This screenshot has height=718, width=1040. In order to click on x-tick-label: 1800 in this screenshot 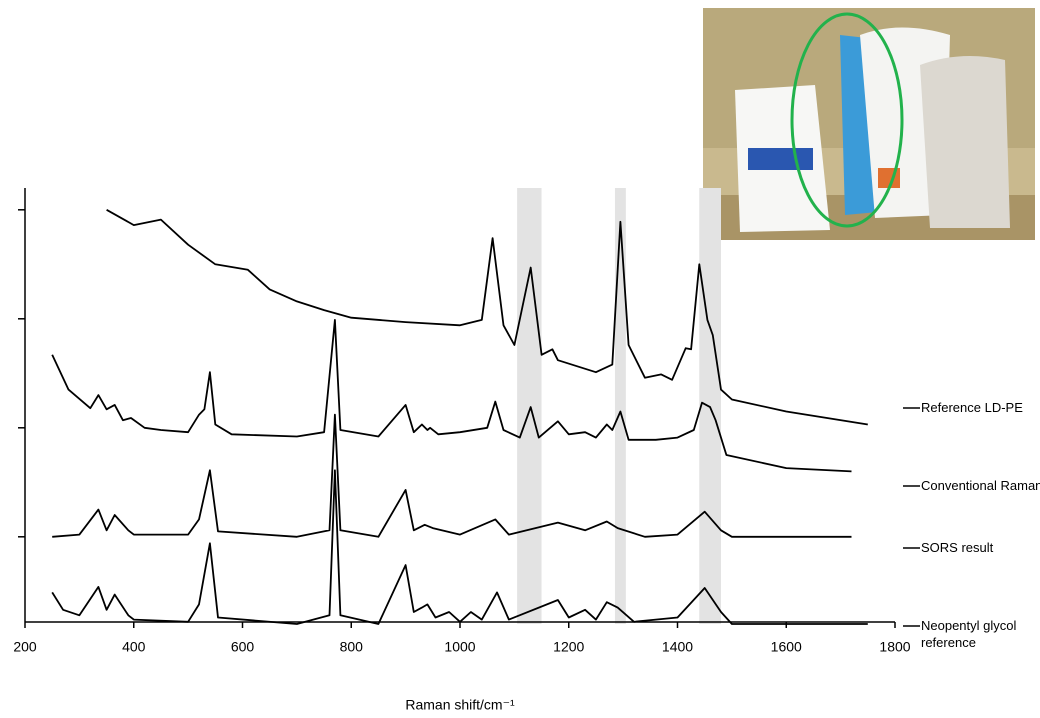, I will do `click(894, 647)`.